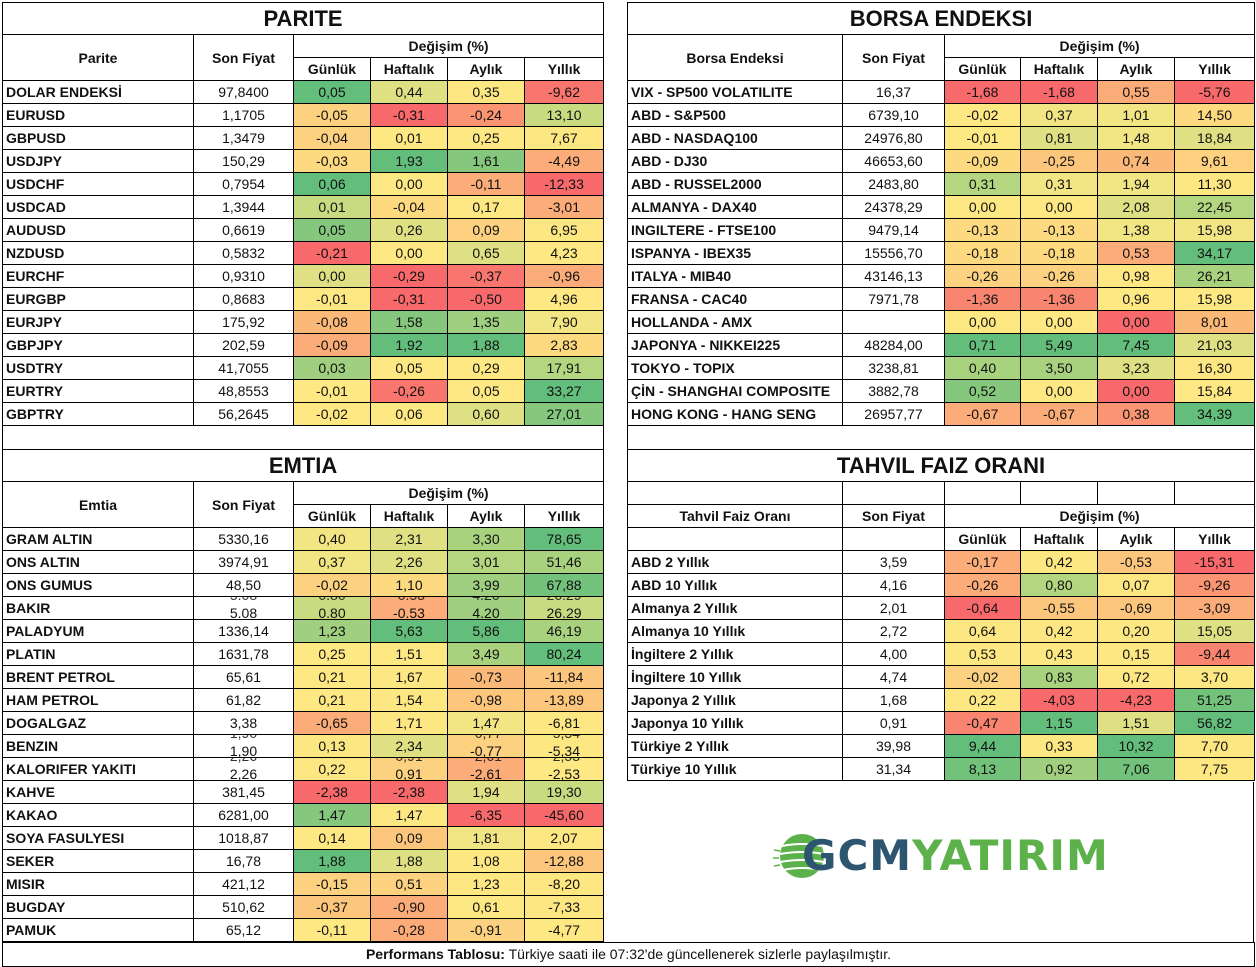 The image size is (1256, 967). Describe the element at coordinates (1136, 368) in the screenshot. I see `change-monthly: 3,23` at that location.